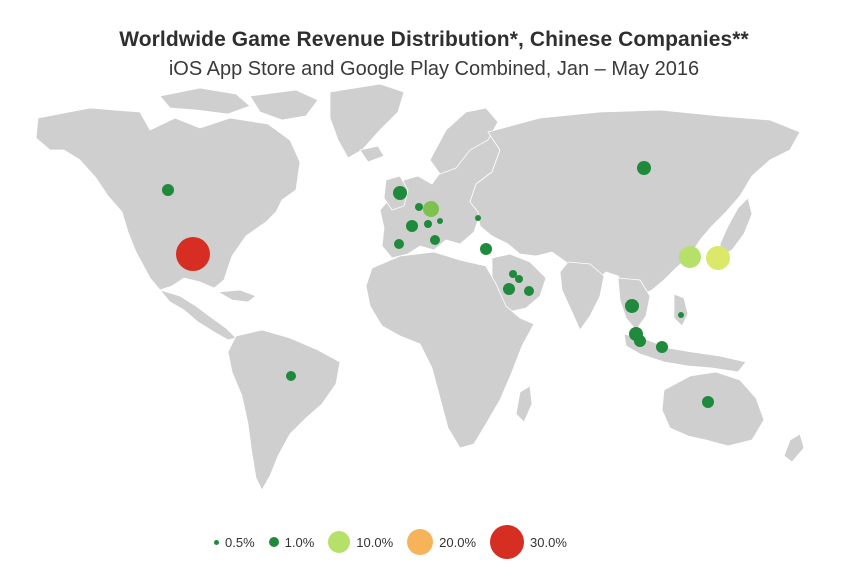  Describe the element at coordinates (284, 410) in the screenshot. I see `south-america` at that location.